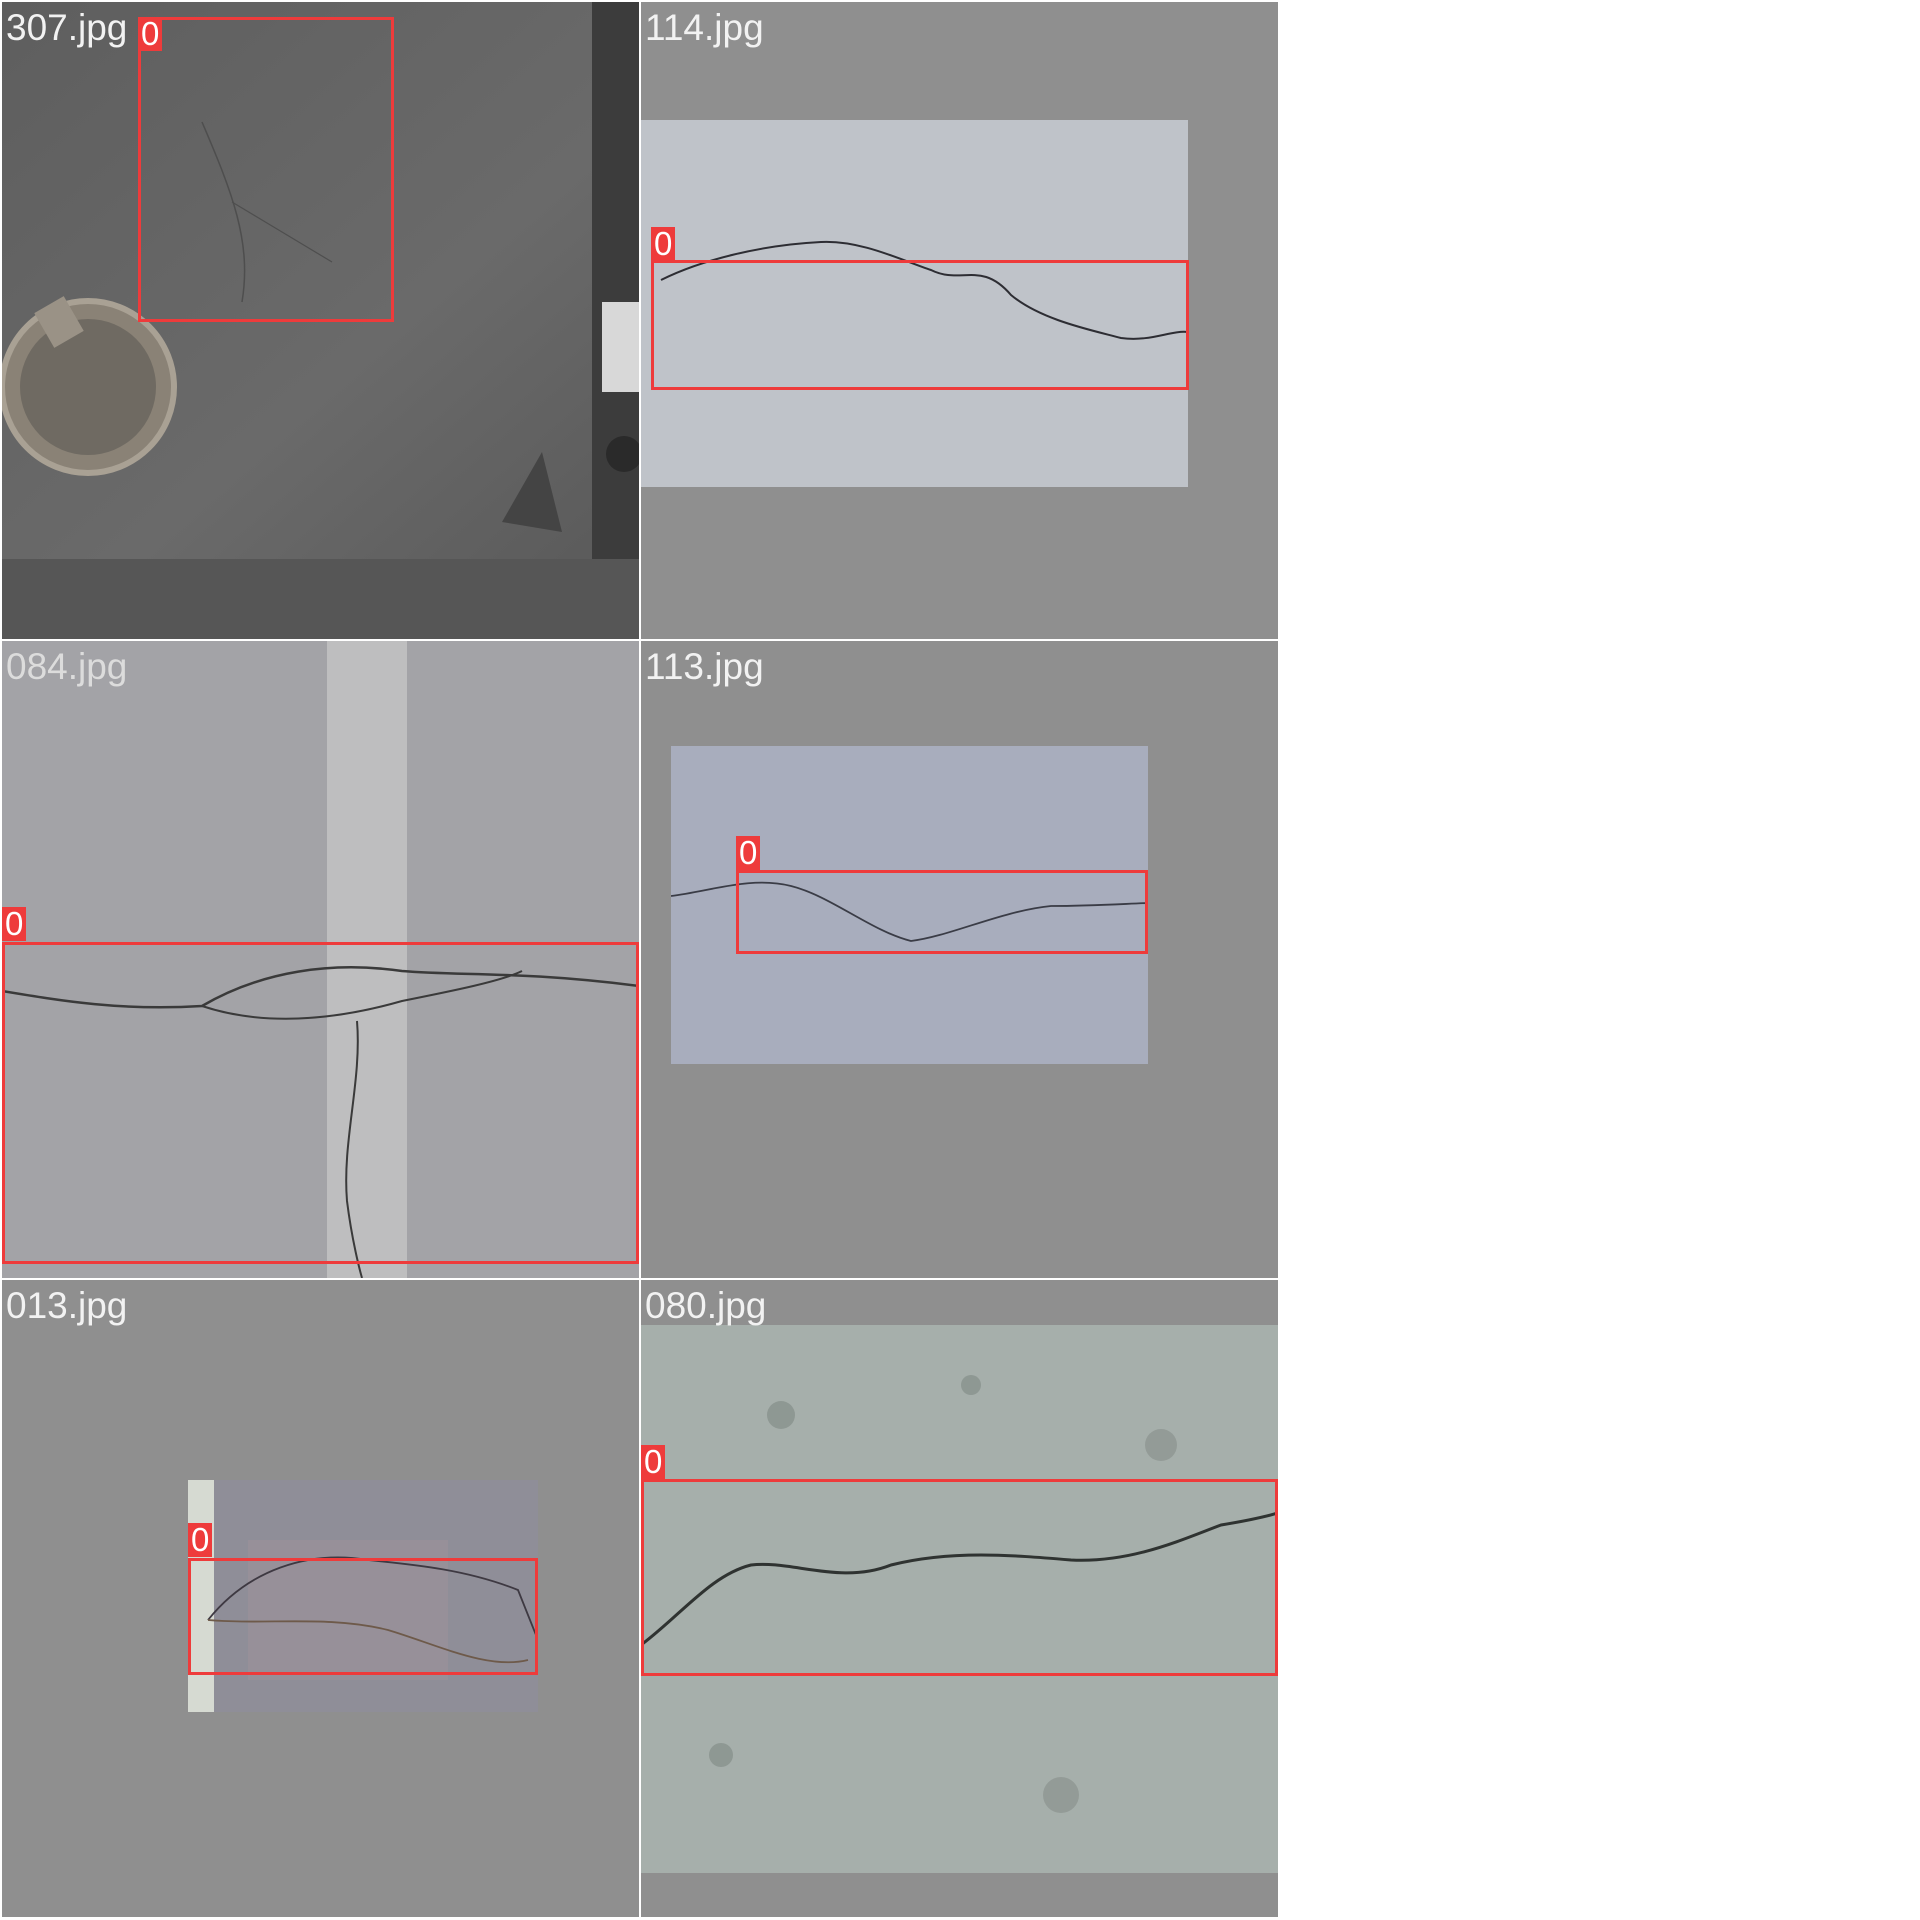  I want to click on filename-label: 080.jpg, so click(706, 1305).